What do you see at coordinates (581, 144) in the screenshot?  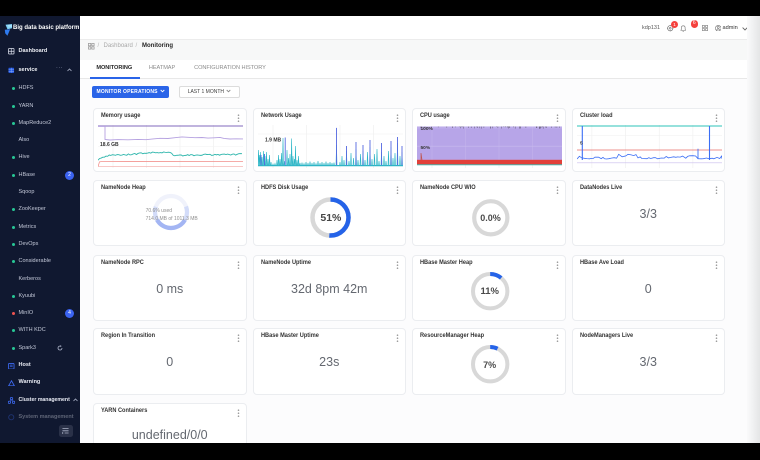 I see `svg-text: 5` at bounding box center [581, 144].